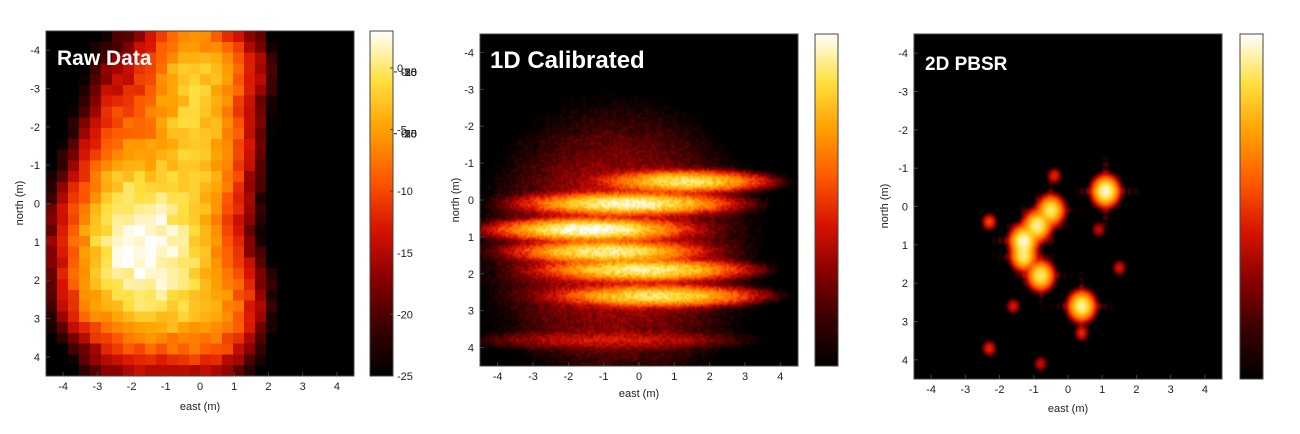 The width and height of the screenshot is (1300, 434). I want to click on x-axis-label-raw-data: east (m), so click(200, 407).